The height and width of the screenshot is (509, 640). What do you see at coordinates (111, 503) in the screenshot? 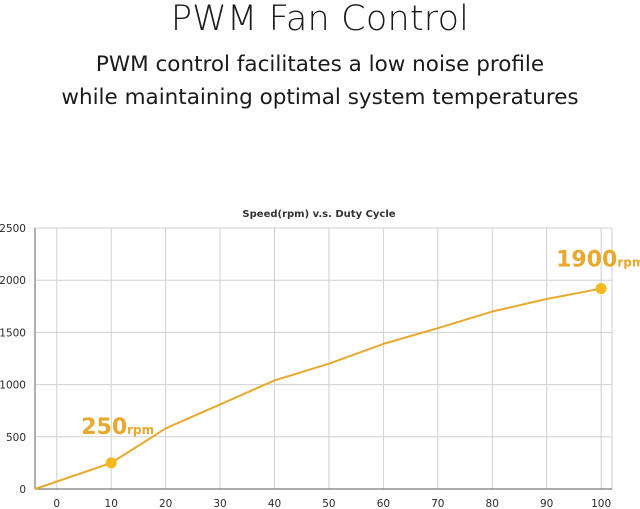
I see `x-tick-label: 10` at bounding box center [111, 503].